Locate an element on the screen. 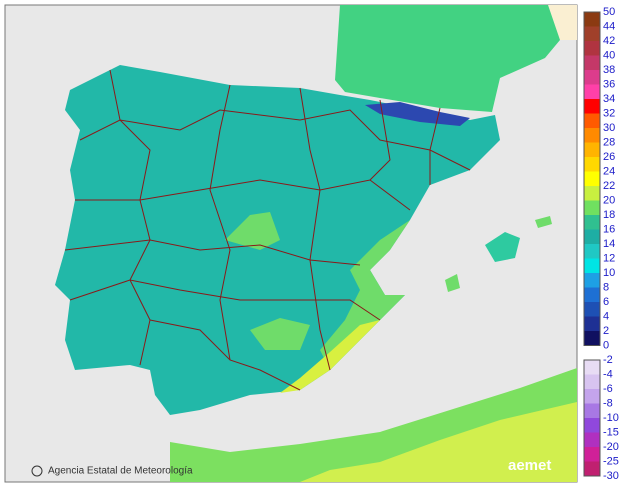 This screenshot has width=630, height=500. legend-label: 38 is located at coordinates (609, 70).